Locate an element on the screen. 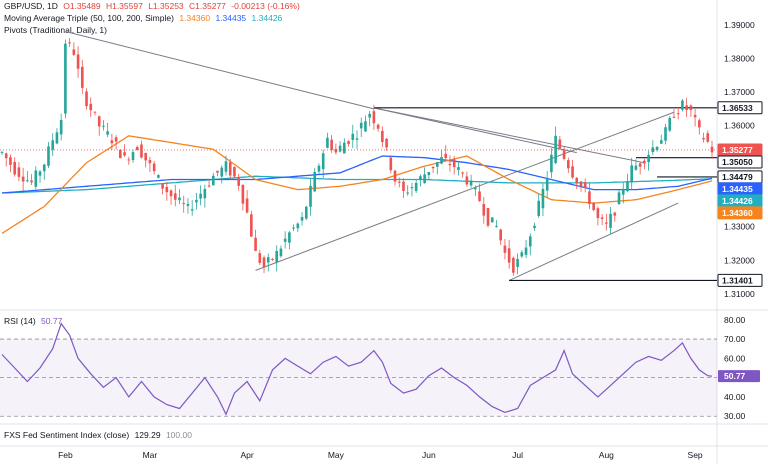 The width and height of the screenshot is (768, 464). time-axis: Feb Mar Apr May Jun Jul Aug Sep is located at coordinates (380, 455).